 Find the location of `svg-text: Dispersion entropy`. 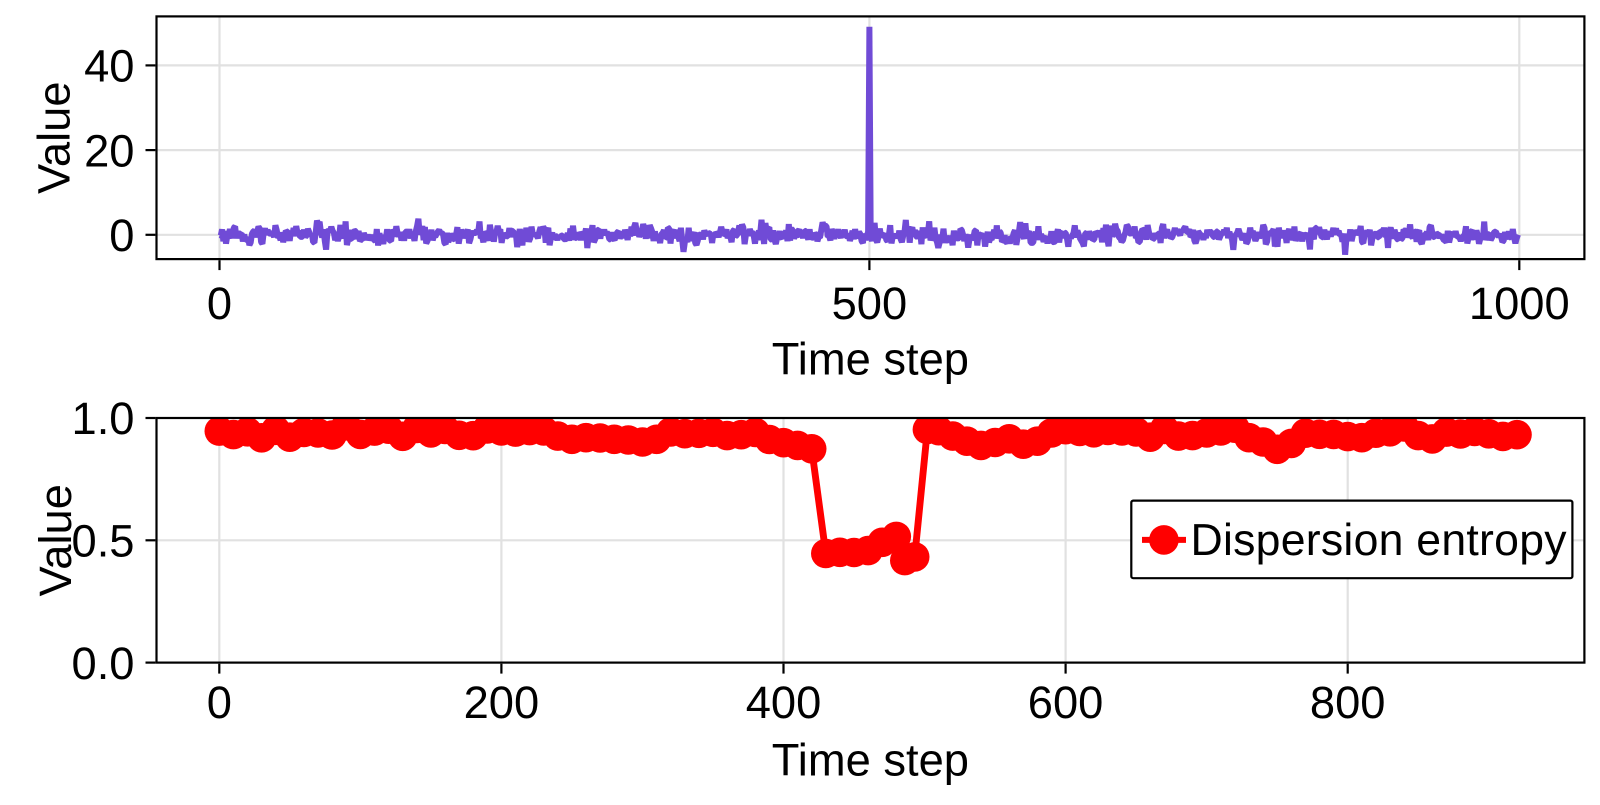

svg-text: Dispersion entropy is located at coordinates (1379, 540).